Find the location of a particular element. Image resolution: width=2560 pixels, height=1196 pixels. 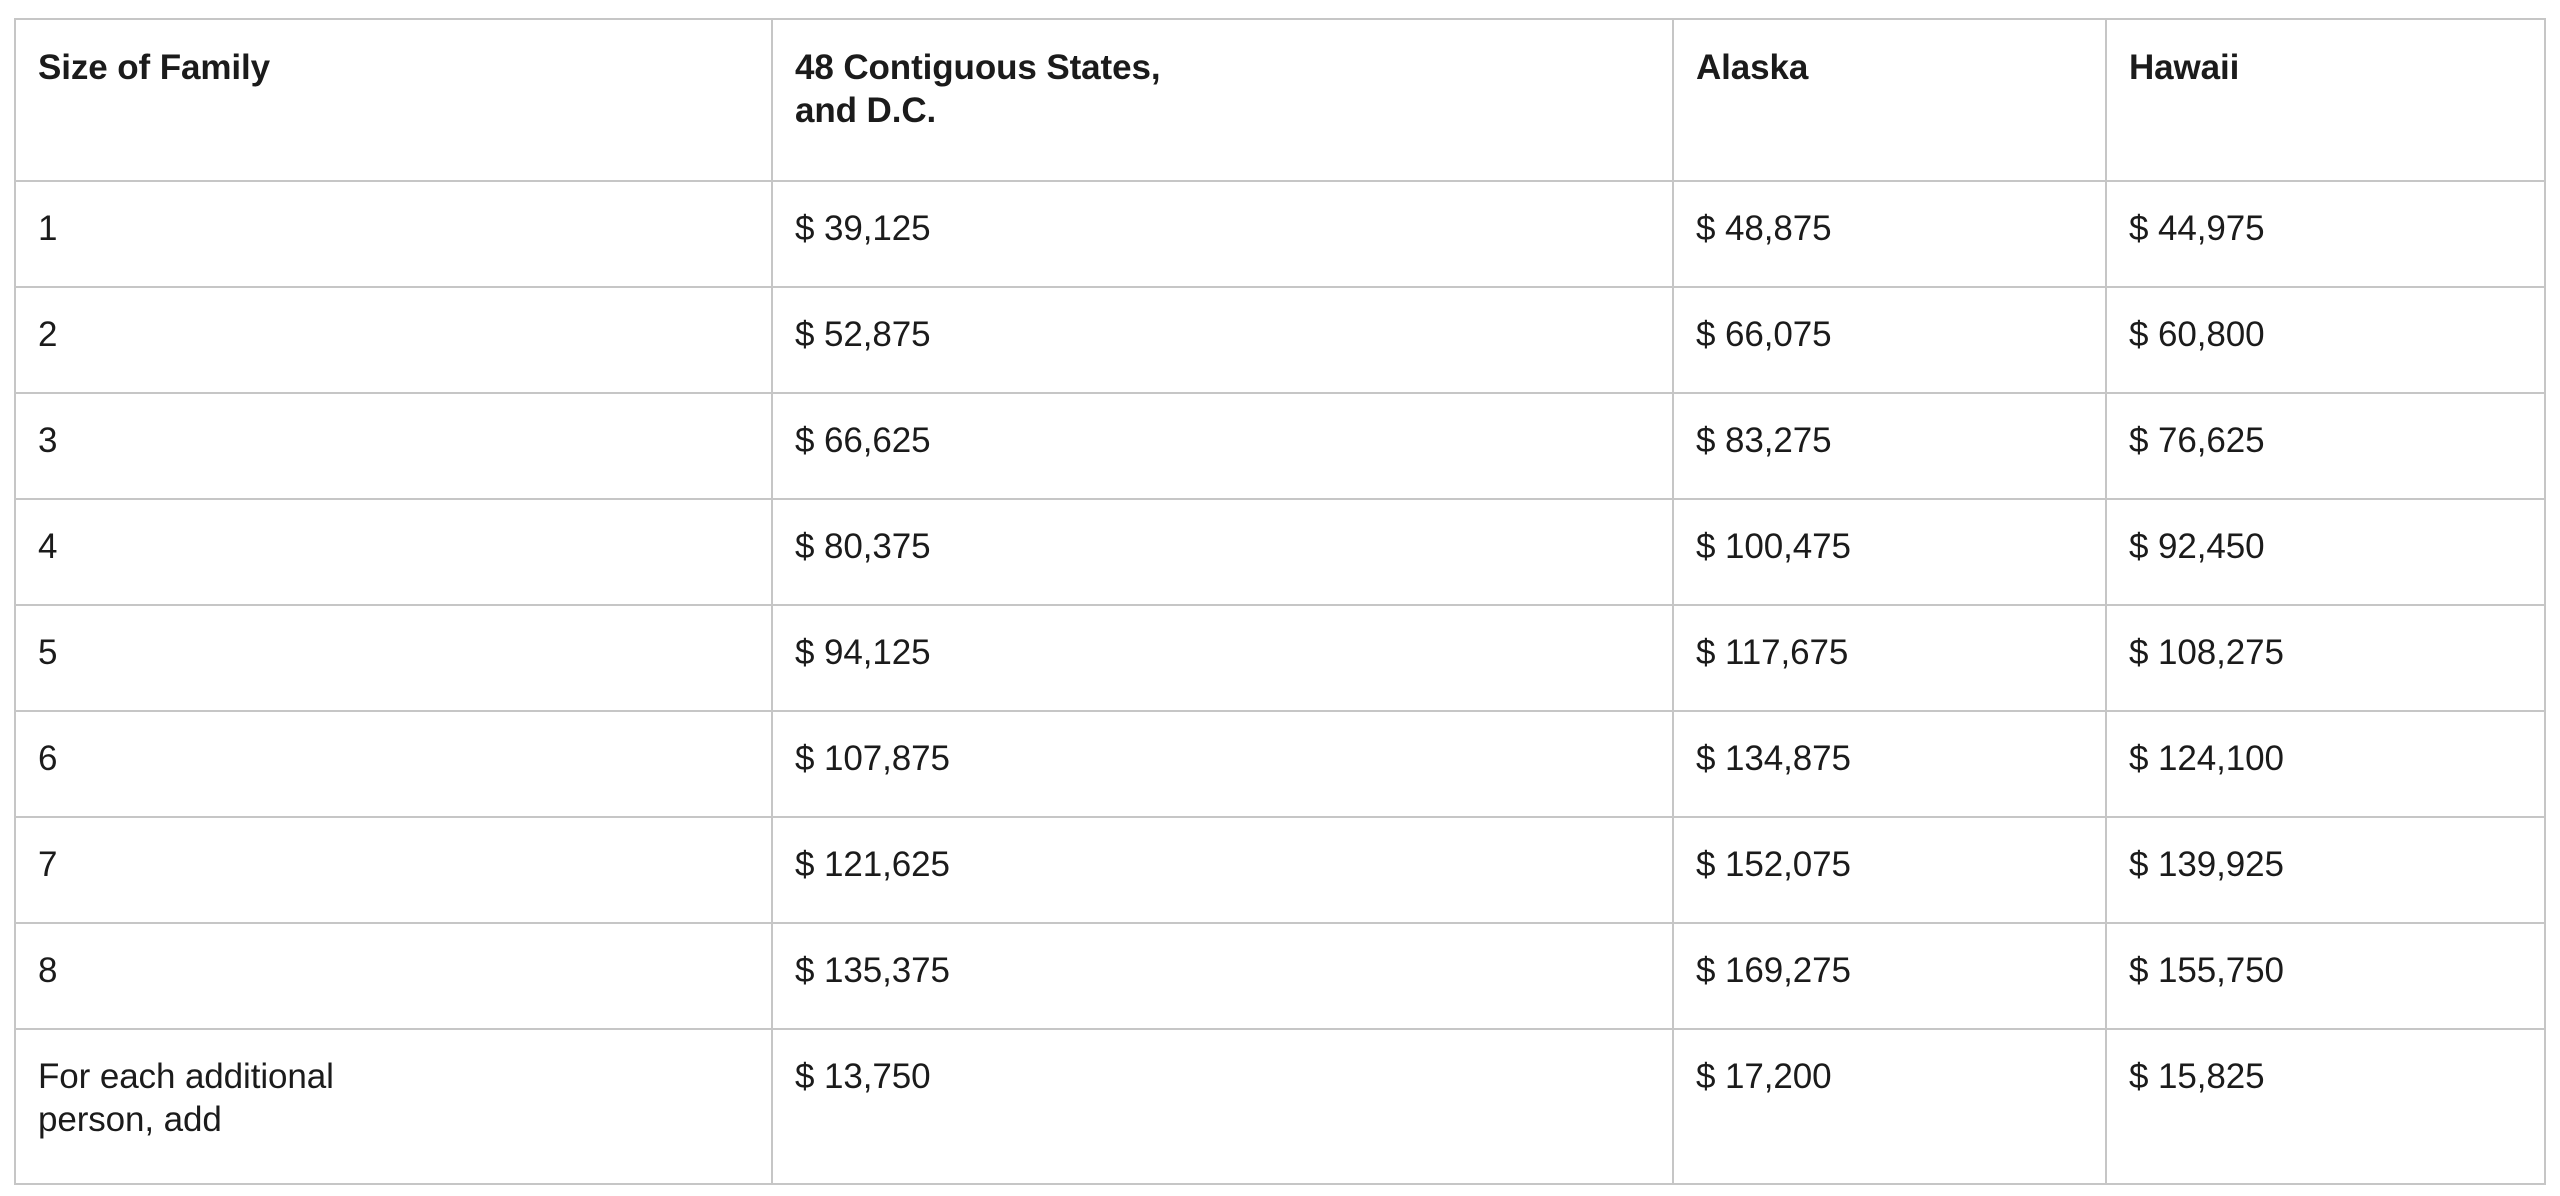

cell-family-size: 2 is located at coordinates (393, 340).